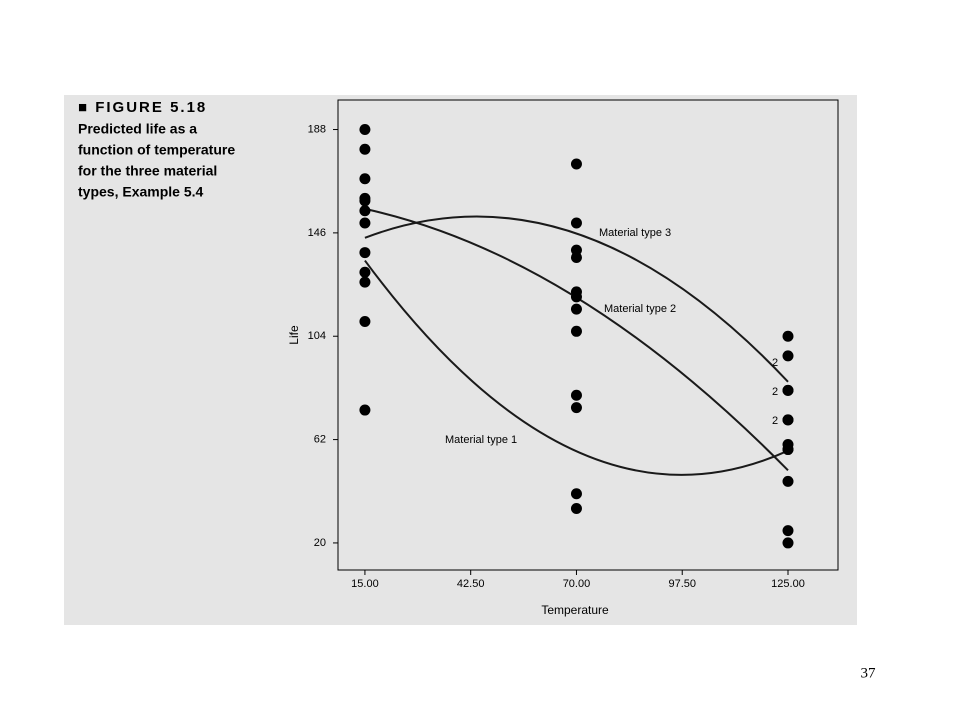 The width and height of the screenshot is (960, 725). What do you see at coordinates (317, 233) in the screenshot?
I see `y-tick-label: 146` at bounding box center [317, 233].